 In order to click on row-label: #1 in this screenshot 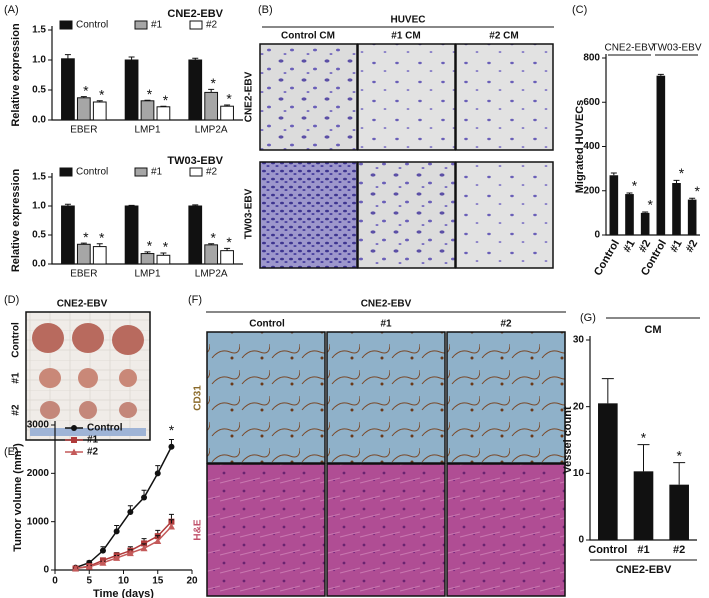, I will do `click(16, 378)`.